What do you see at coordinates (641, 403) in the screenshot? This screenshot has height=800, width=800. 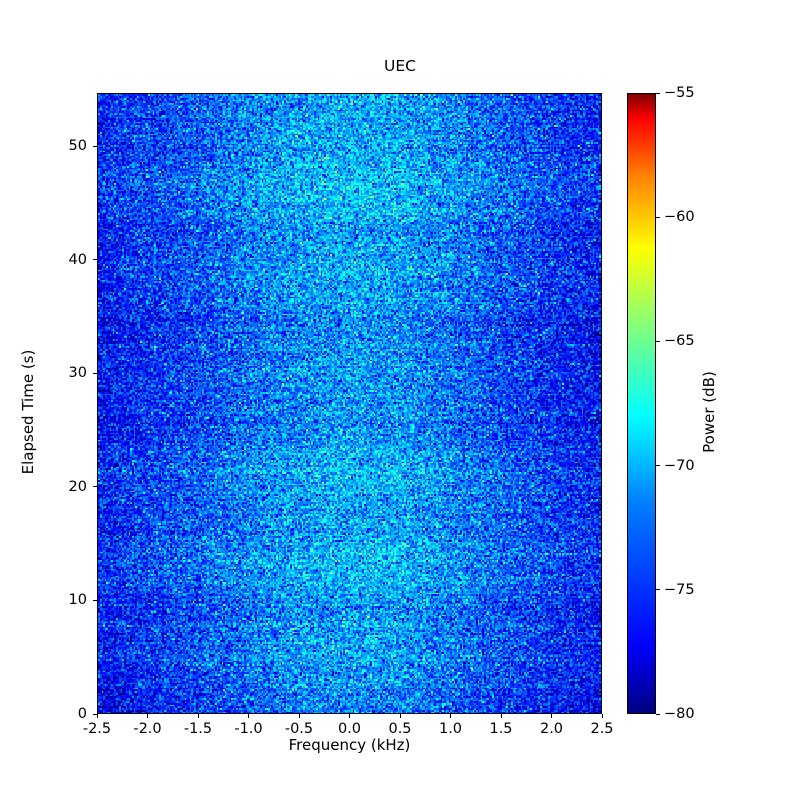 I see `colorbar` at bounding box center [641, 403].